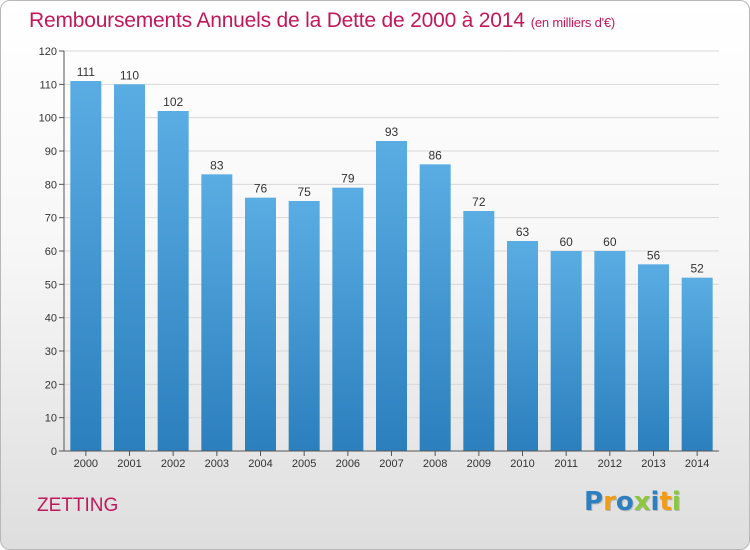 This screenshot has width=750, height=550. What do you see at coordinates (173, 102) in the screenshot?
I see `bar-value-label: 102` at bounding box center [173, 102].